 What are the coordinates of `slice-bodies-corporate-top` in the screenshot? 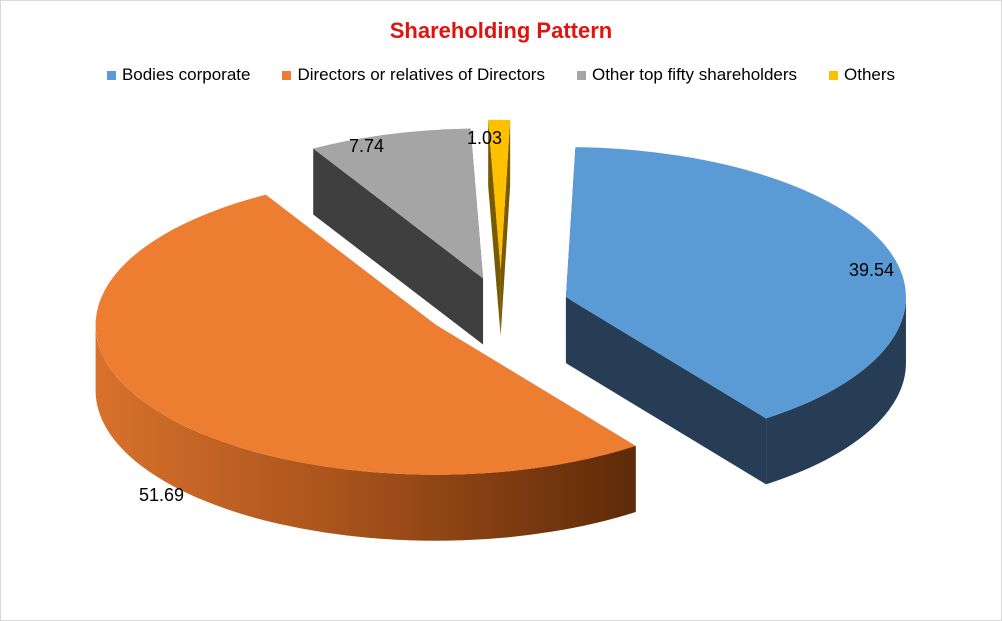 It's located at (735, 283).